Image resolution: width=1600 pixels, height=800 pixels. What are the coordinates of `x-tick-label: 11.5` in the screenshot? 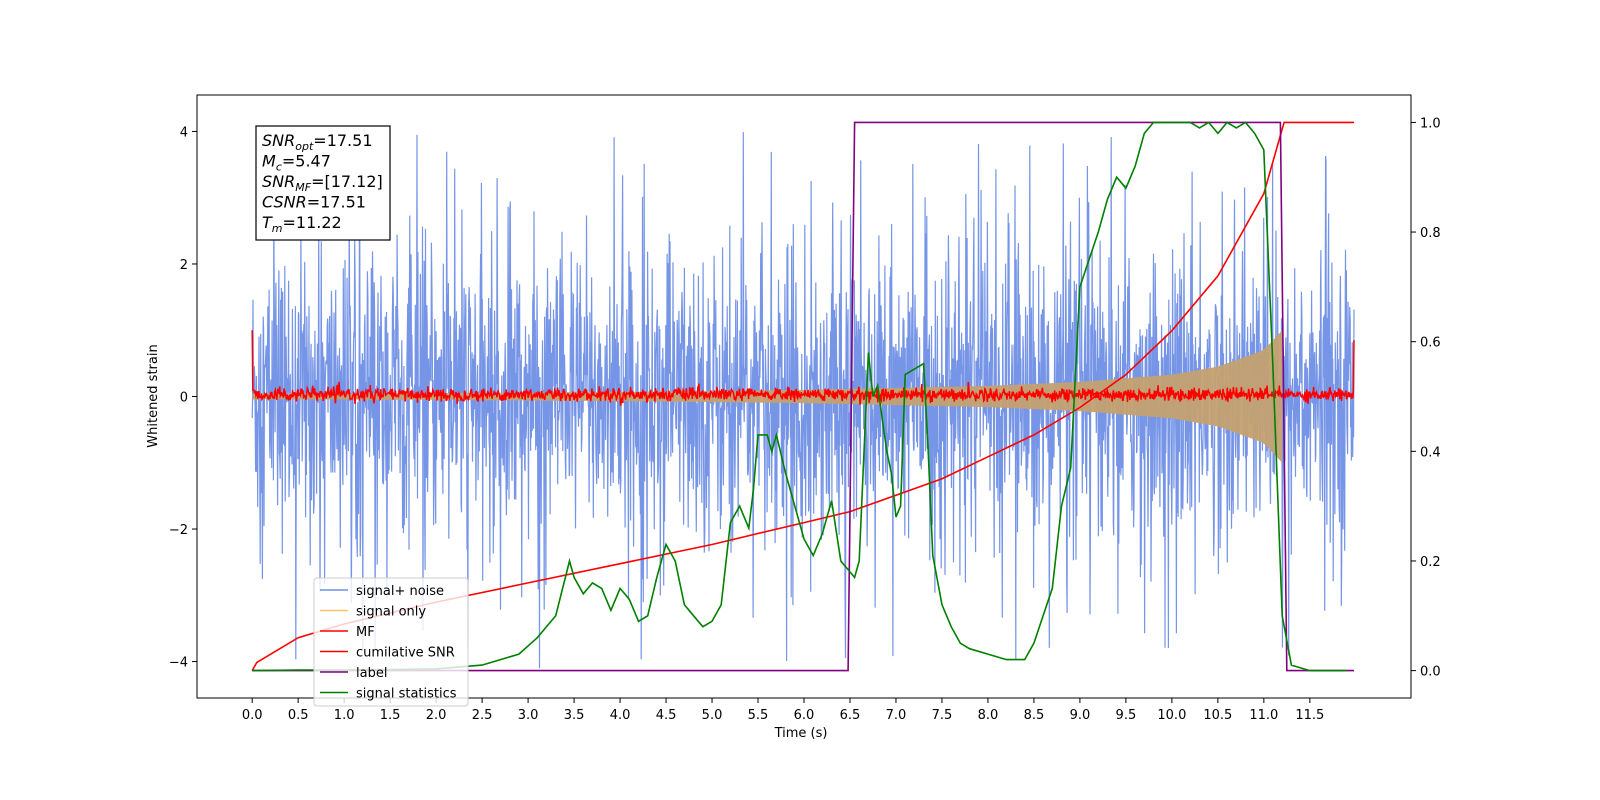 It's located at (1309, 715).